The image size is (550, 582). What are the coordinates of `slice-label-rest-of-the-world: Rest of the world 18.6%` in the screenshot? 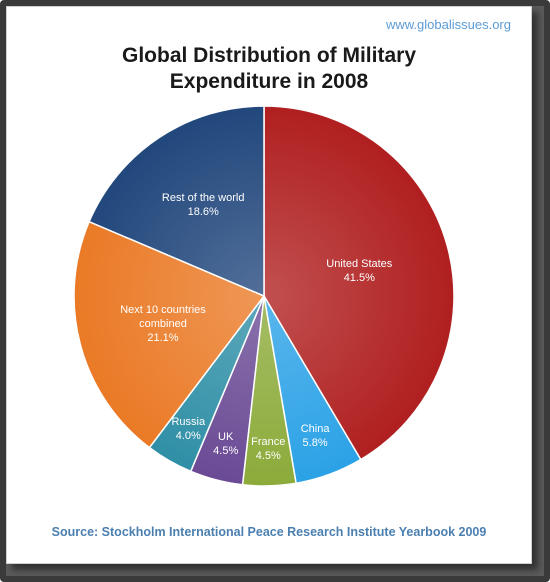 It's located at (203, 205).